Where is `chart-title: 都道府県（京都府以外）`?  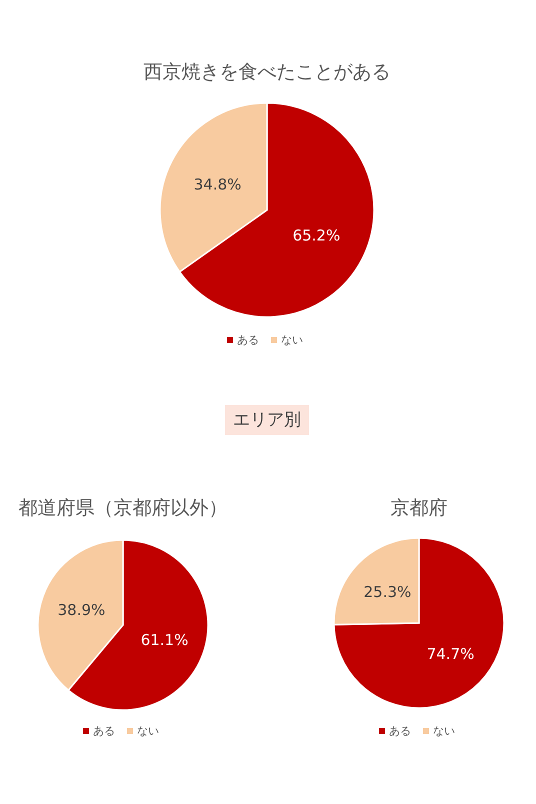
chart-title: 都道府県（京都府以外） is located at coordinates (123, 508).